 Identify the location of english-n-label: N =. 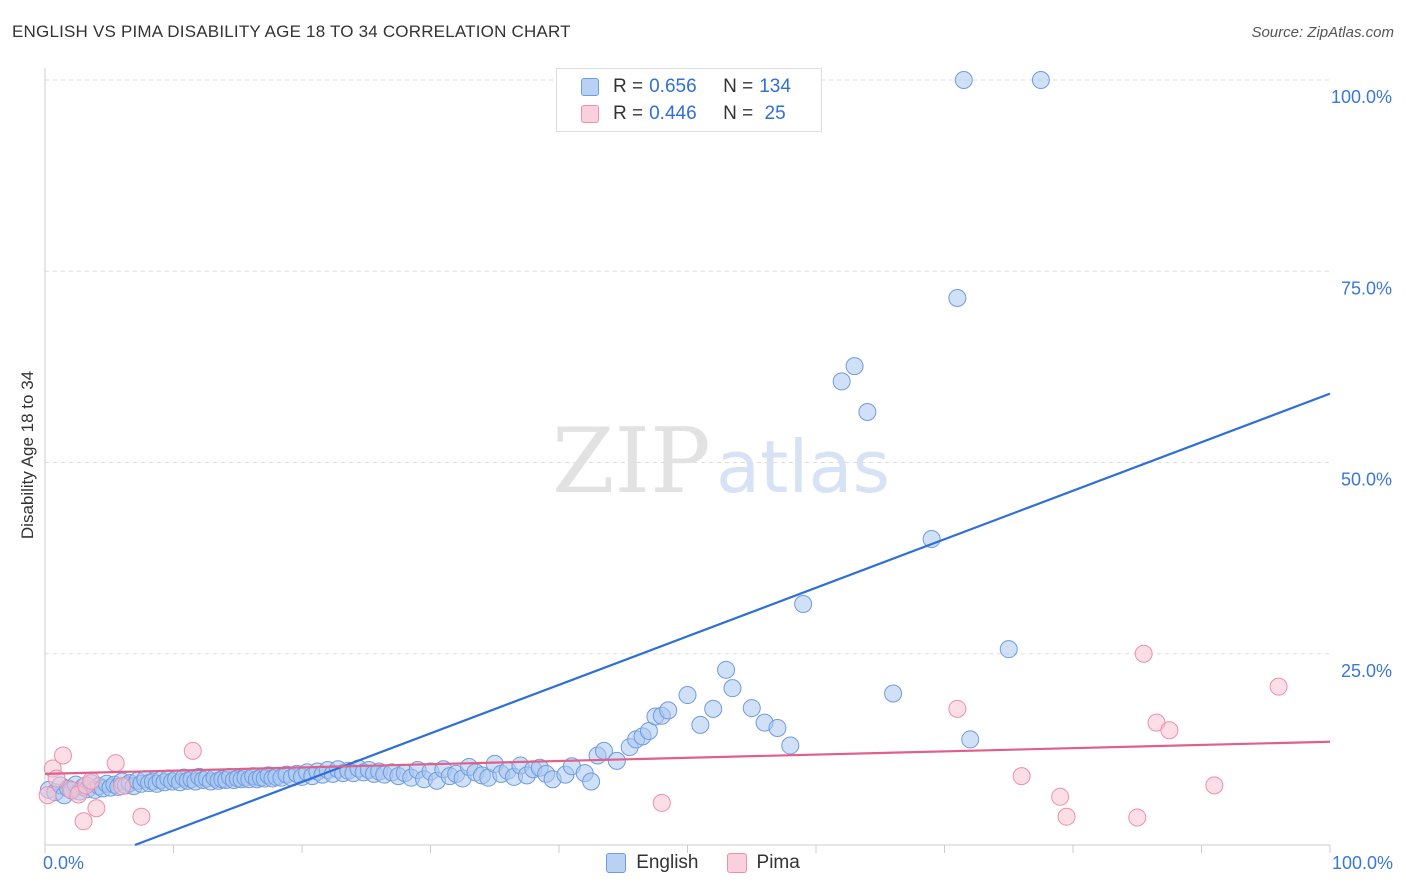
(738, 86).